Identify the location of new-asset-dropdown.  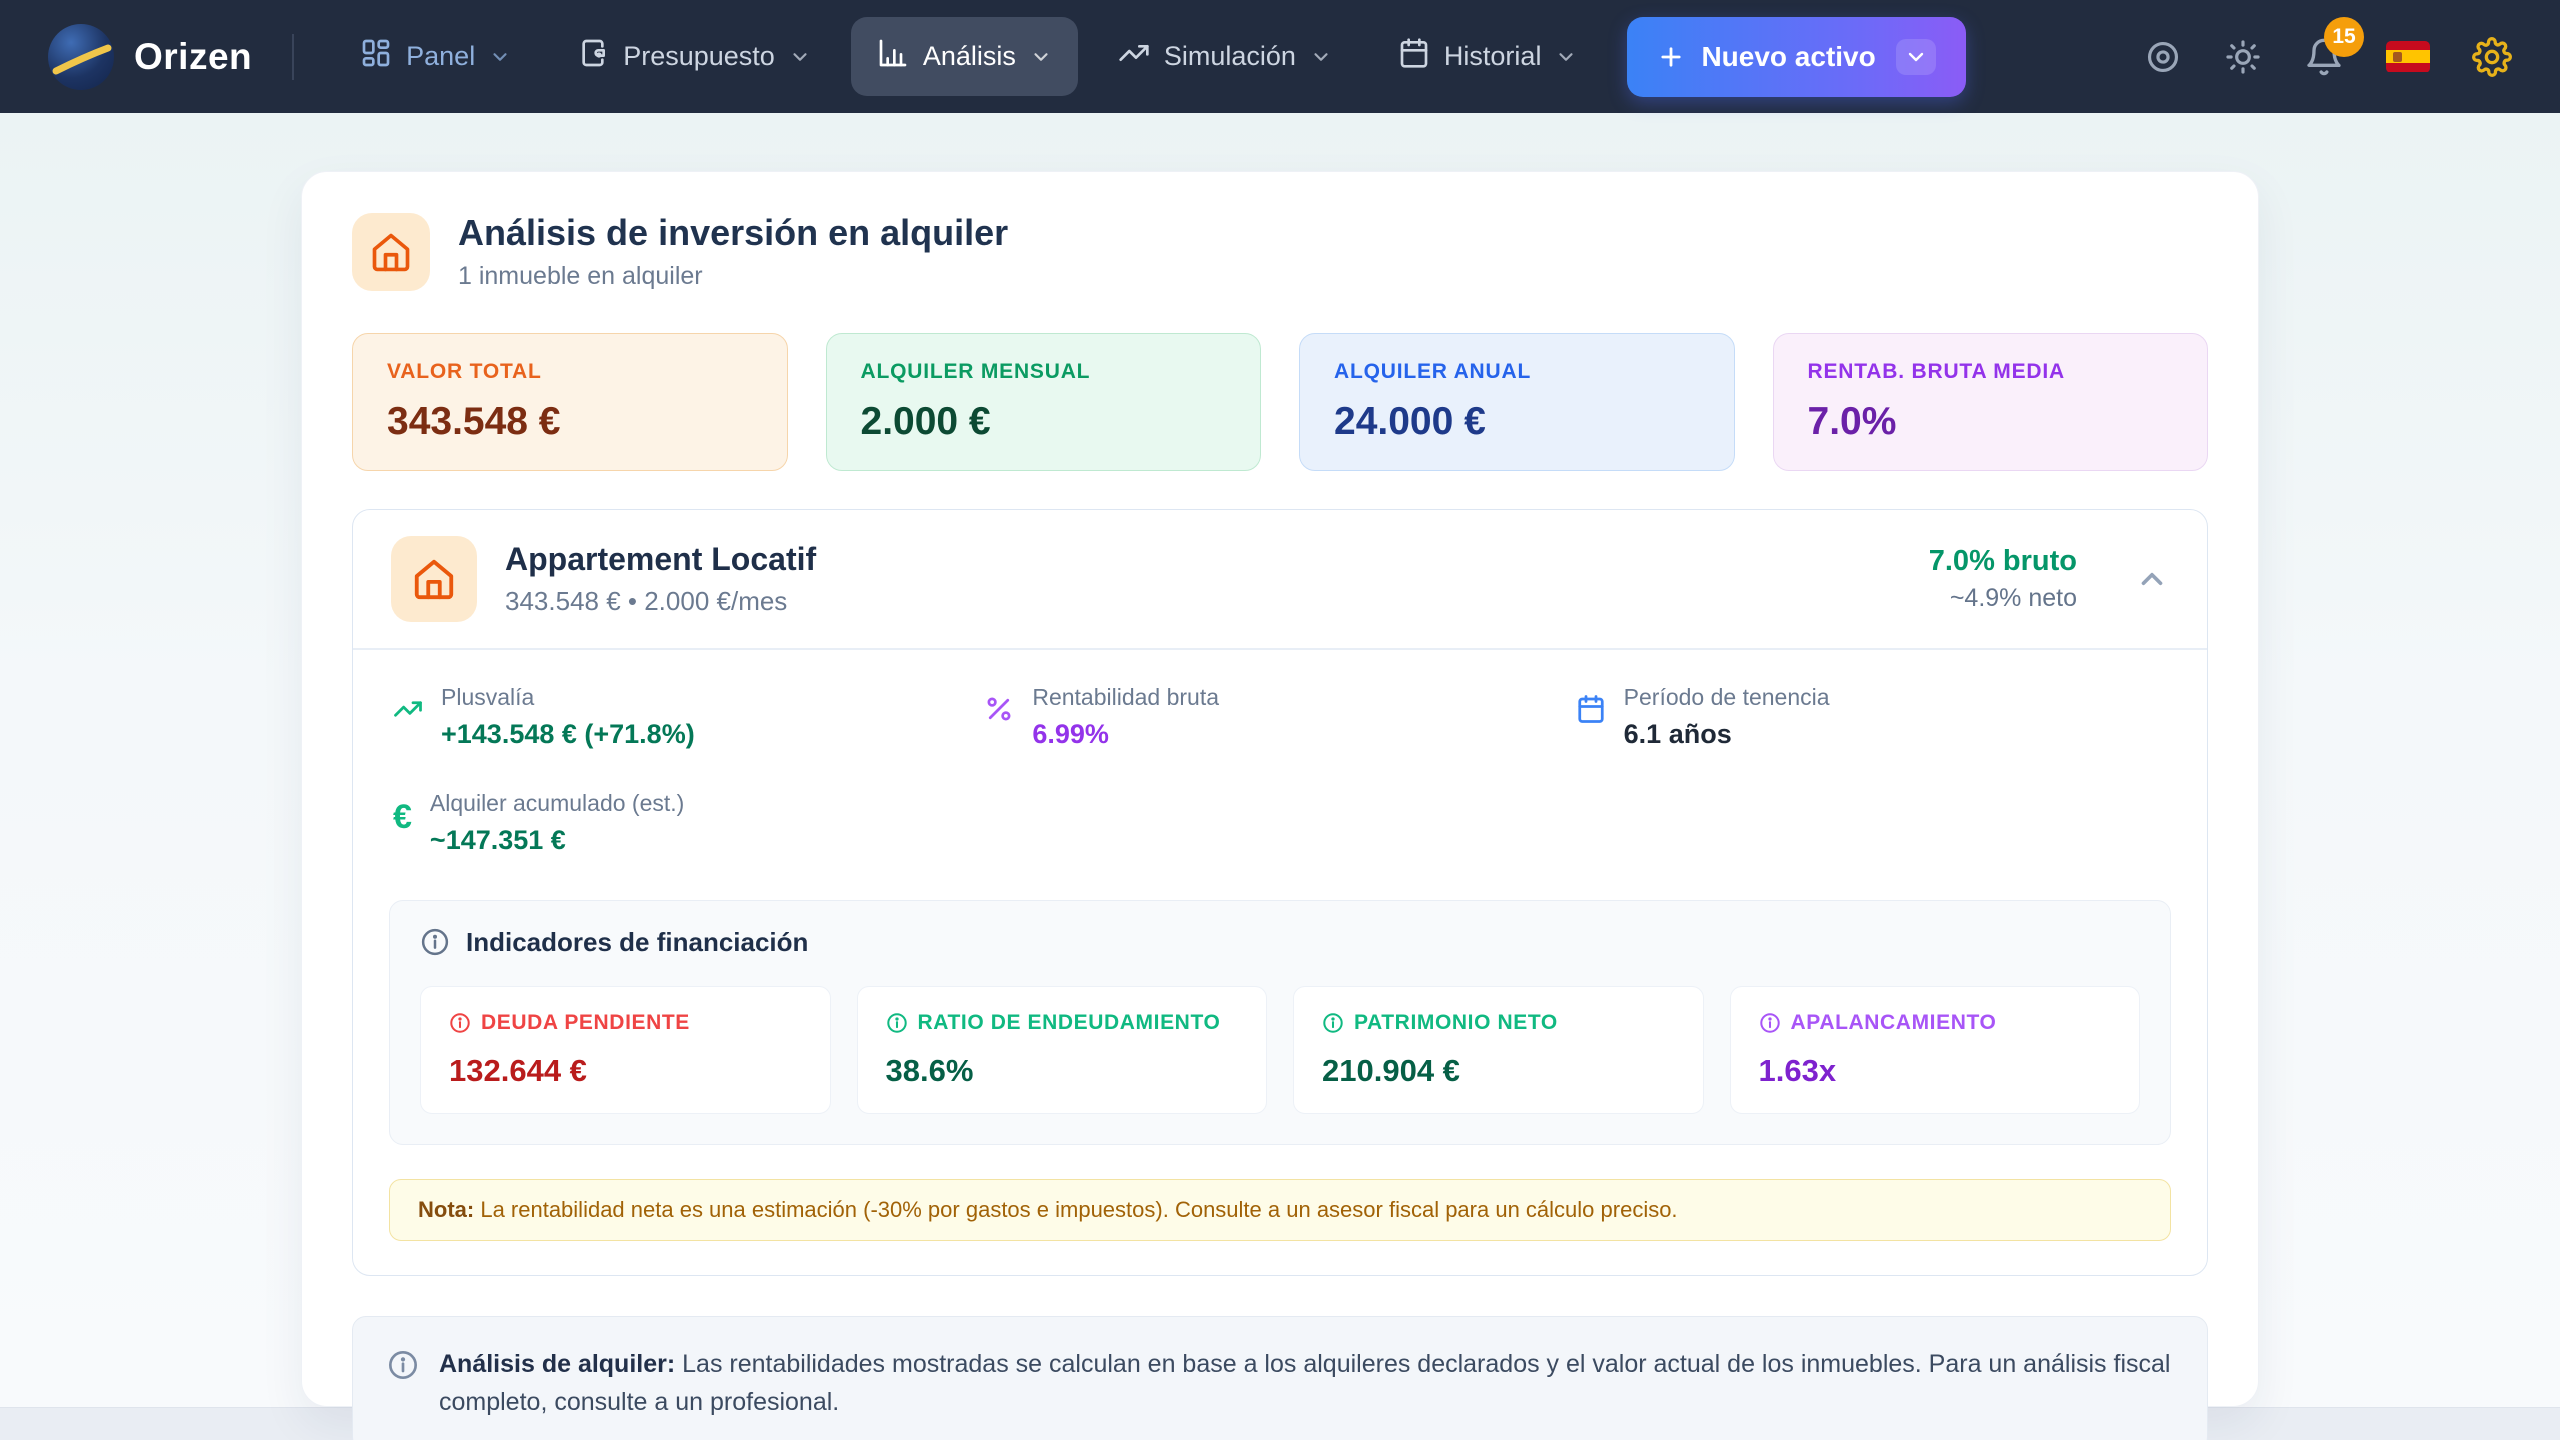
(1915, 56).